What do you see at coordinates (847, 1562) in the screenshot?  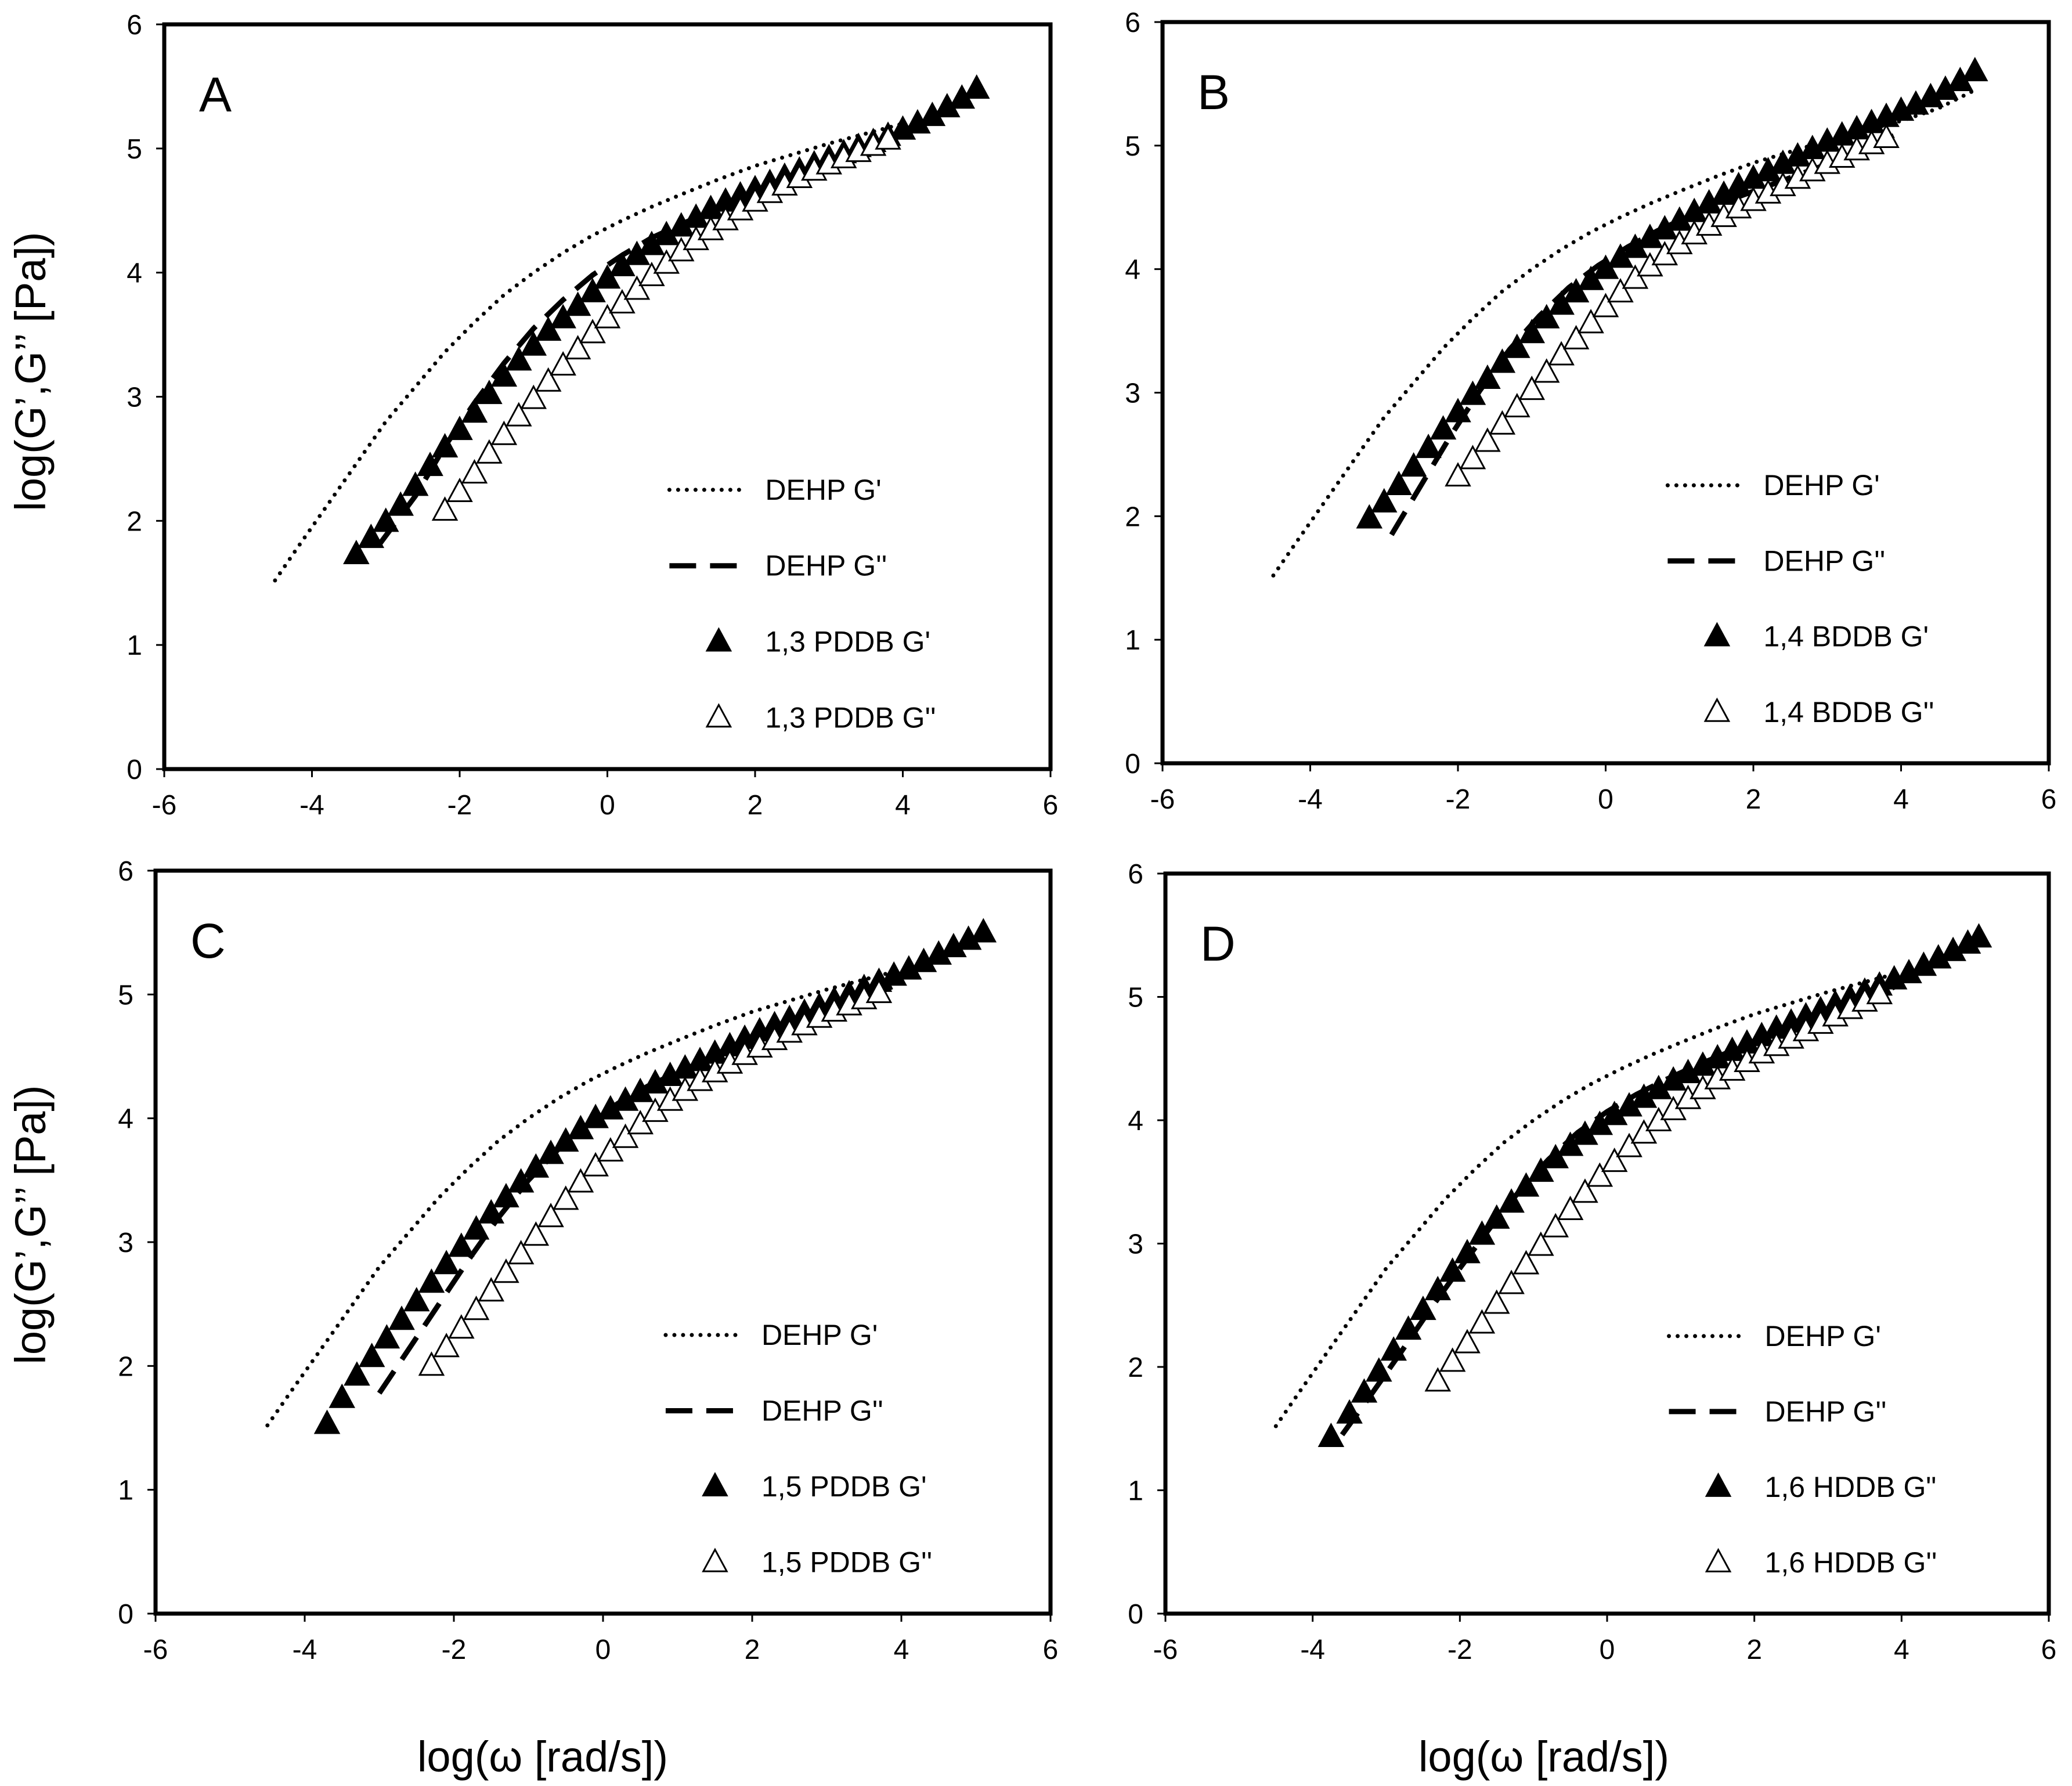 I see `legend-label: 1,5 PDDB G''` at bounding box center [847, 1562].